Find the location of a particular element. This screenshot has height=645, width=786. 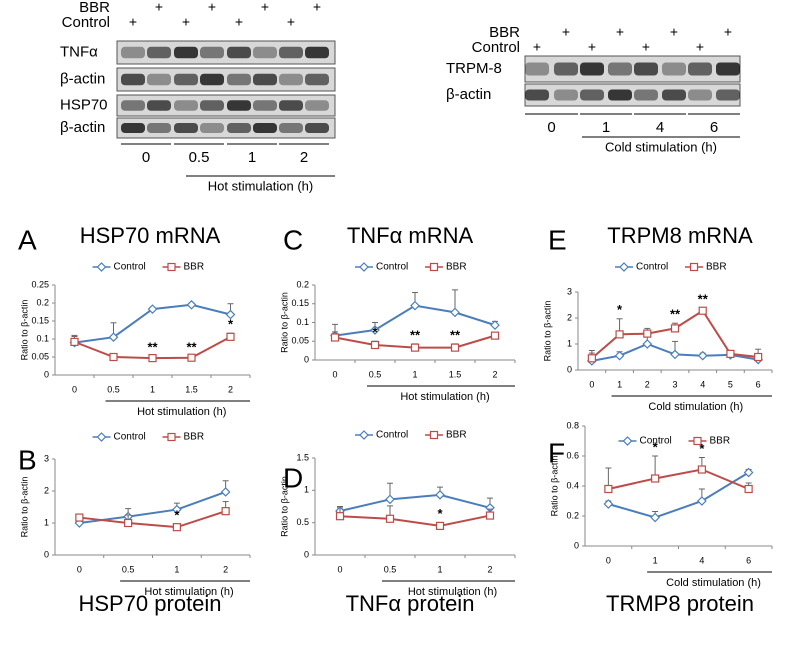

control-label: Control is located at coordinates (86, 22).